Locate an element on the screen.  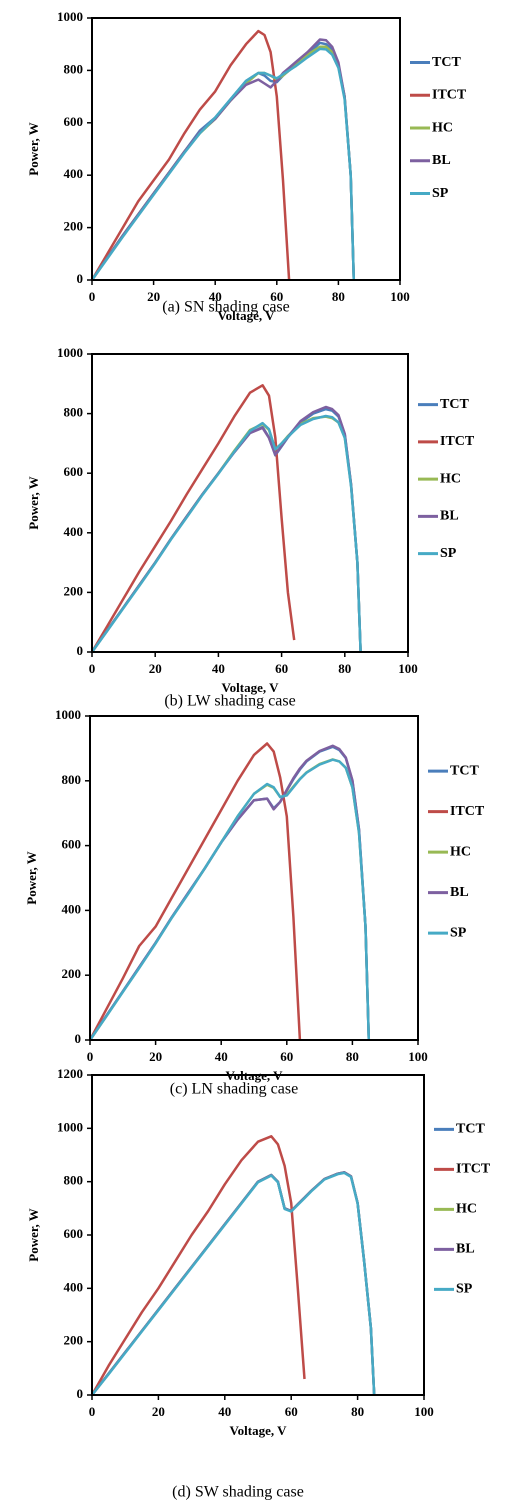
caption: (d) SW shading case is located at coordinates (238, 1492).